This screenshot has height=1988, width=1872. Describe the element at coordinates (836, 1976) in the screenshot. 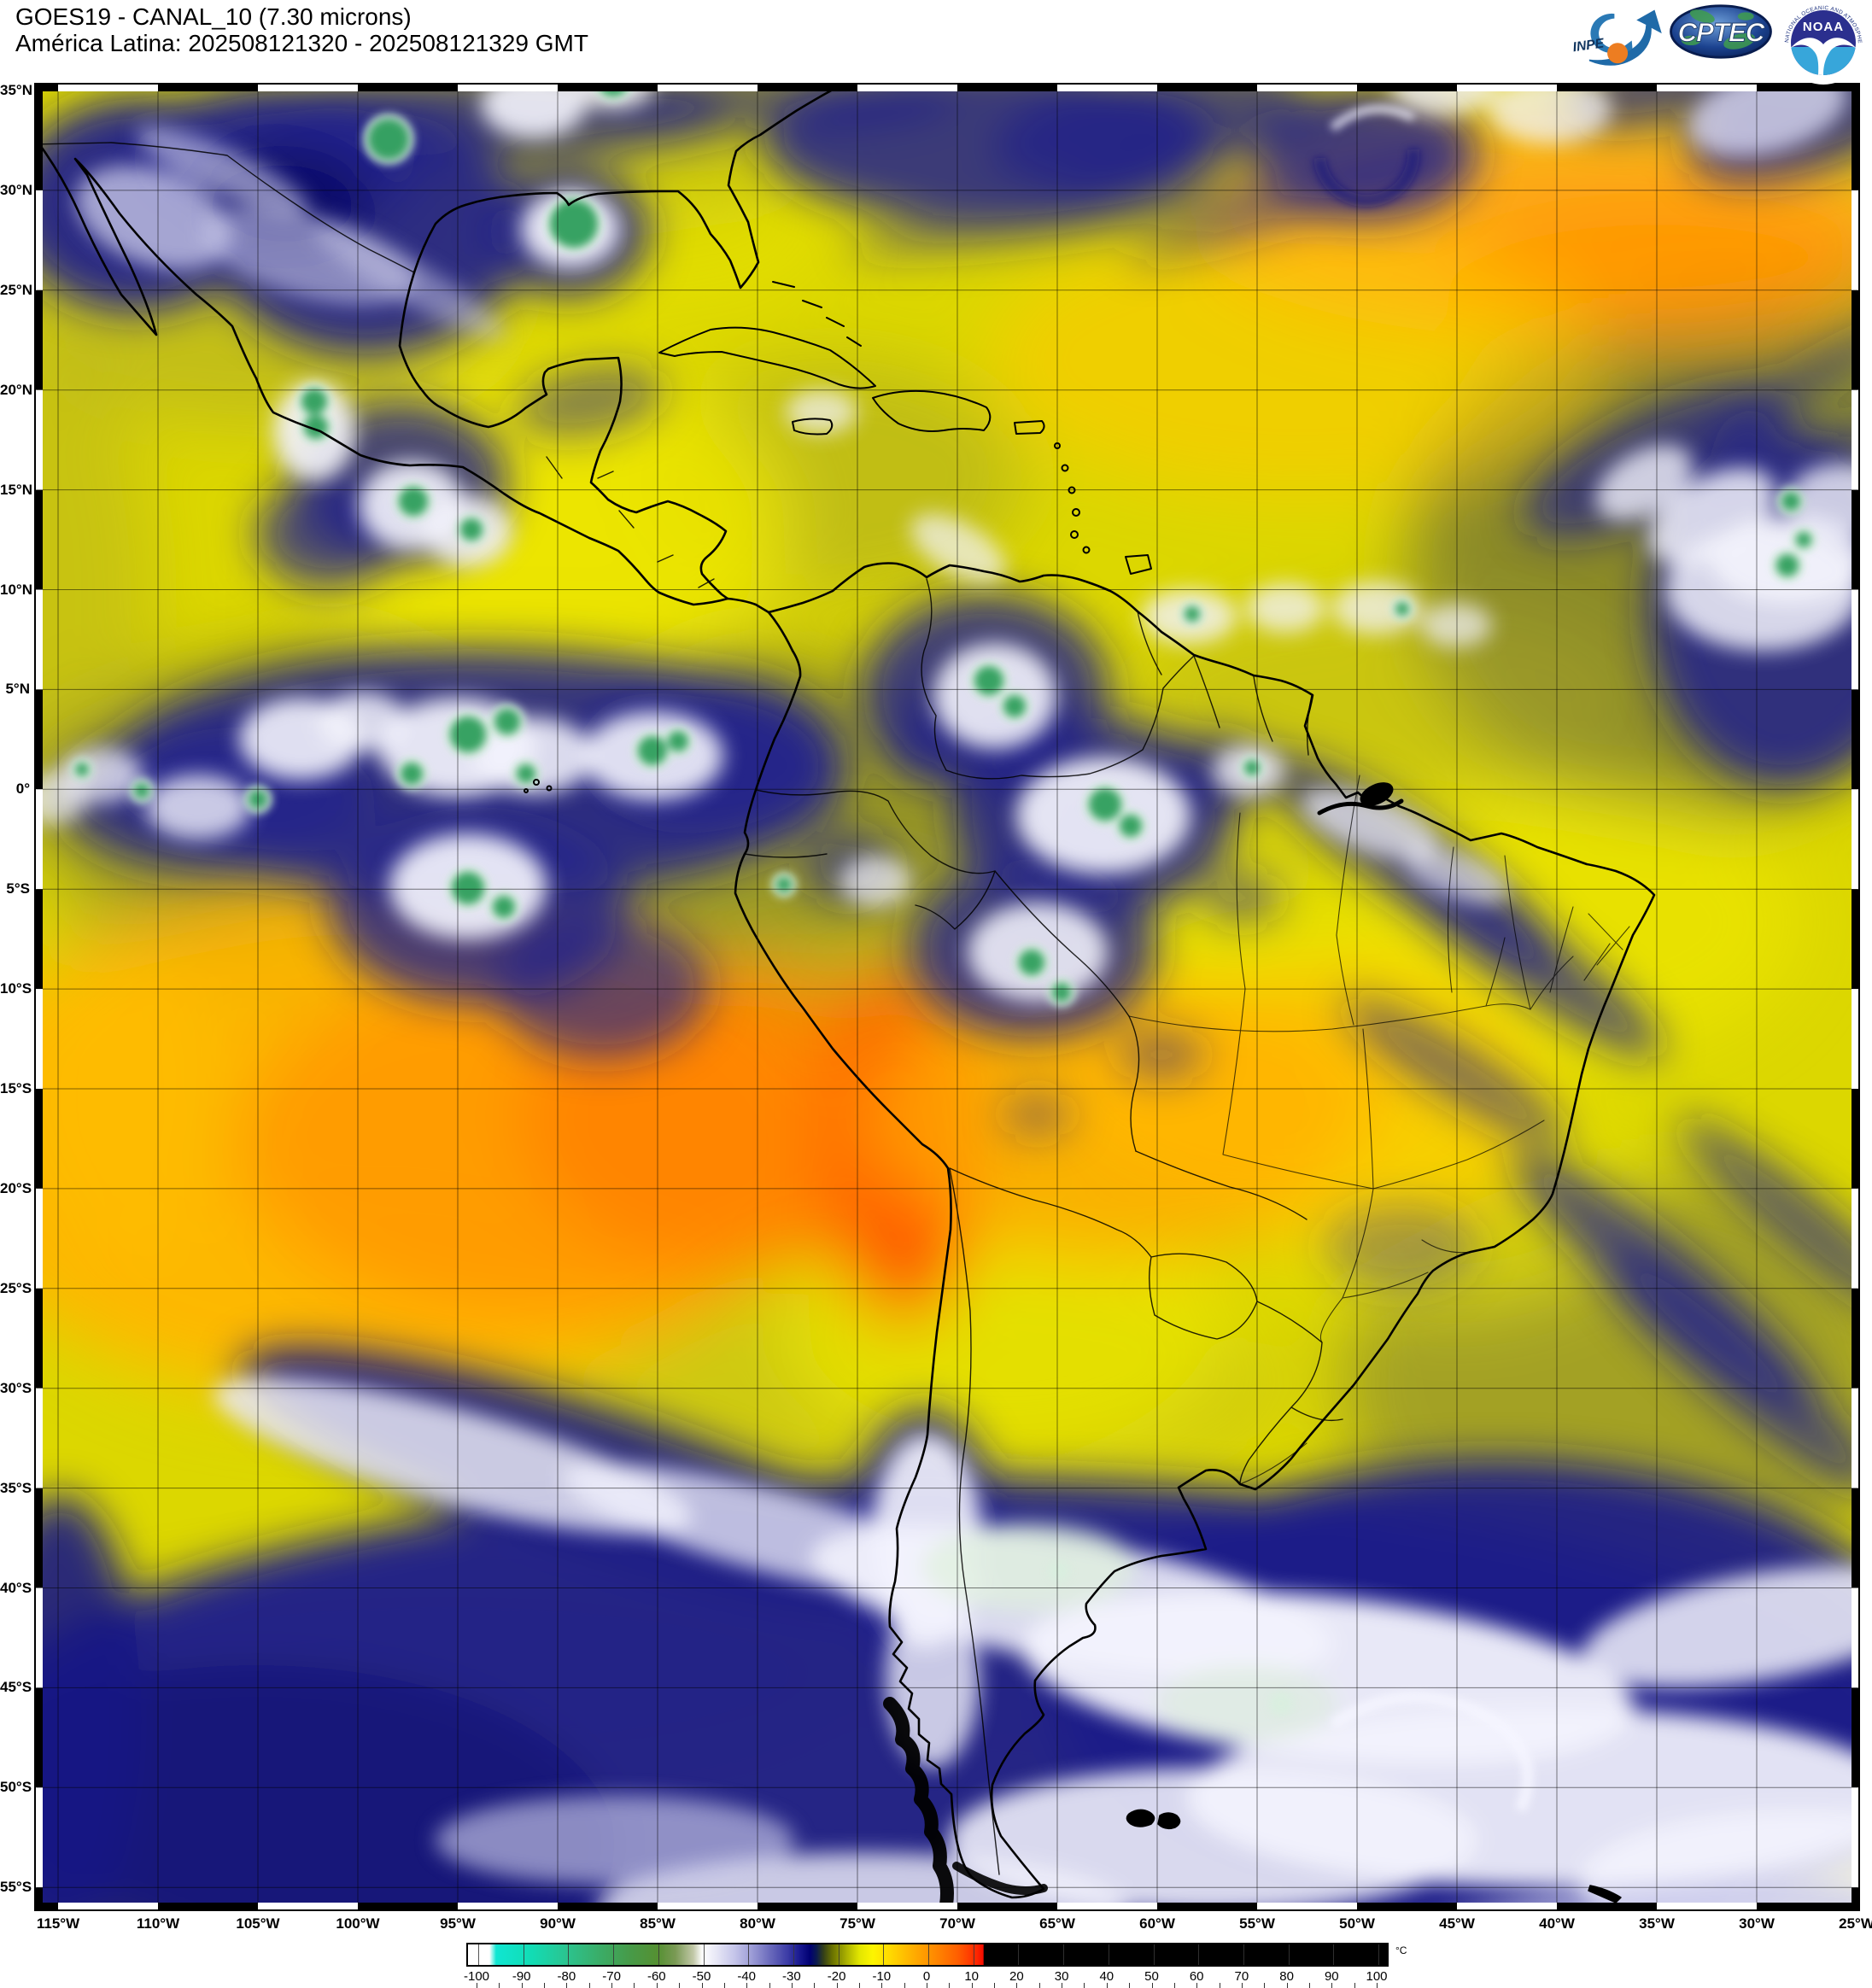

I see `colorbar-tick-label: -20` at that location.